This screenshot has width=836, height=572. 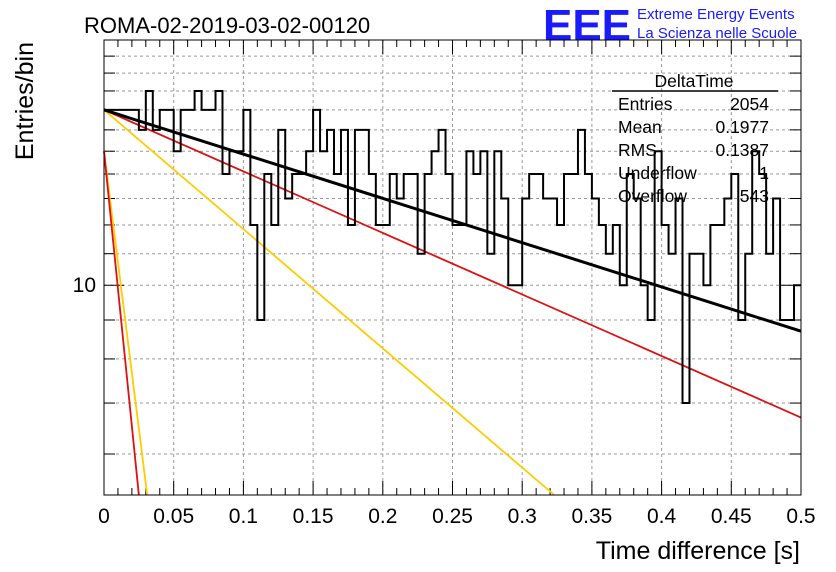 I want to click on fit-curve-fast-exp-red, so click(x=121, y=323).